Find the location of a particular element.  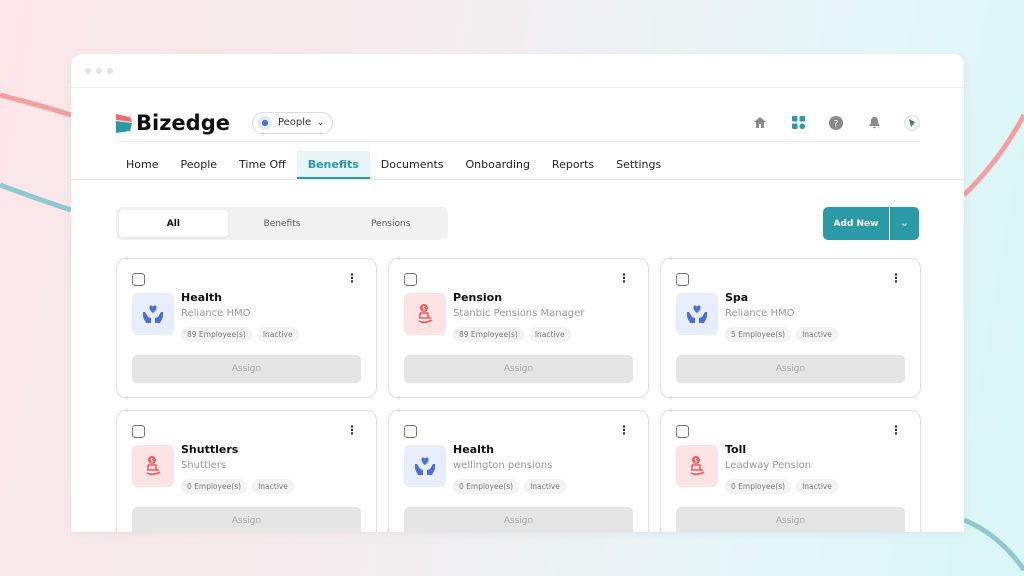

help-icon: ? is located at coordinates (836, 123).